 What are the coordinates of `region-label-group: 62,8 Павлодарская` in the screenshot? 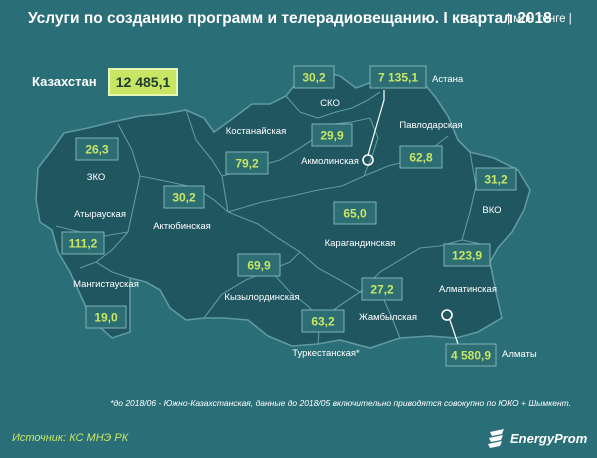 It's located at (431, 144).